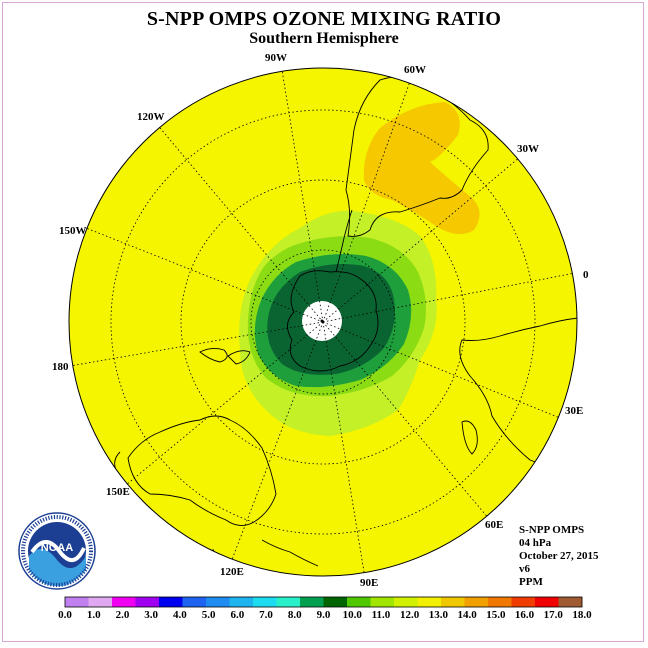 This screenshot has width=648, height=648. I want to click on colorbar-tick-label: 14.0, so click(467, 615).